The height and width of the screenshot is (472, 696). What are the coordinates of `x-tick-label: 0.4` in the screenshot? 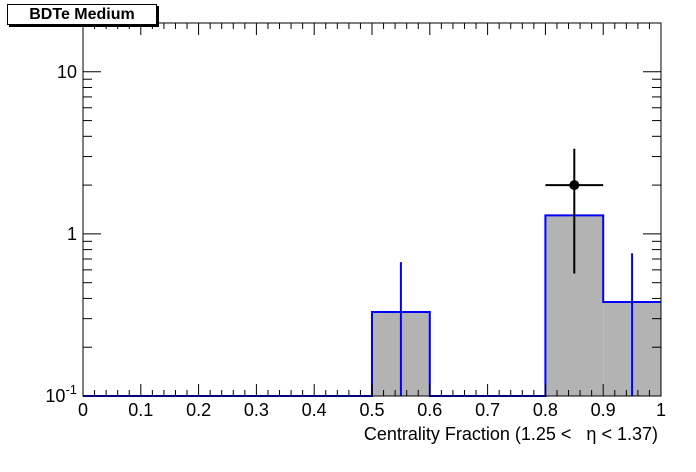 It's located at (314, 410).